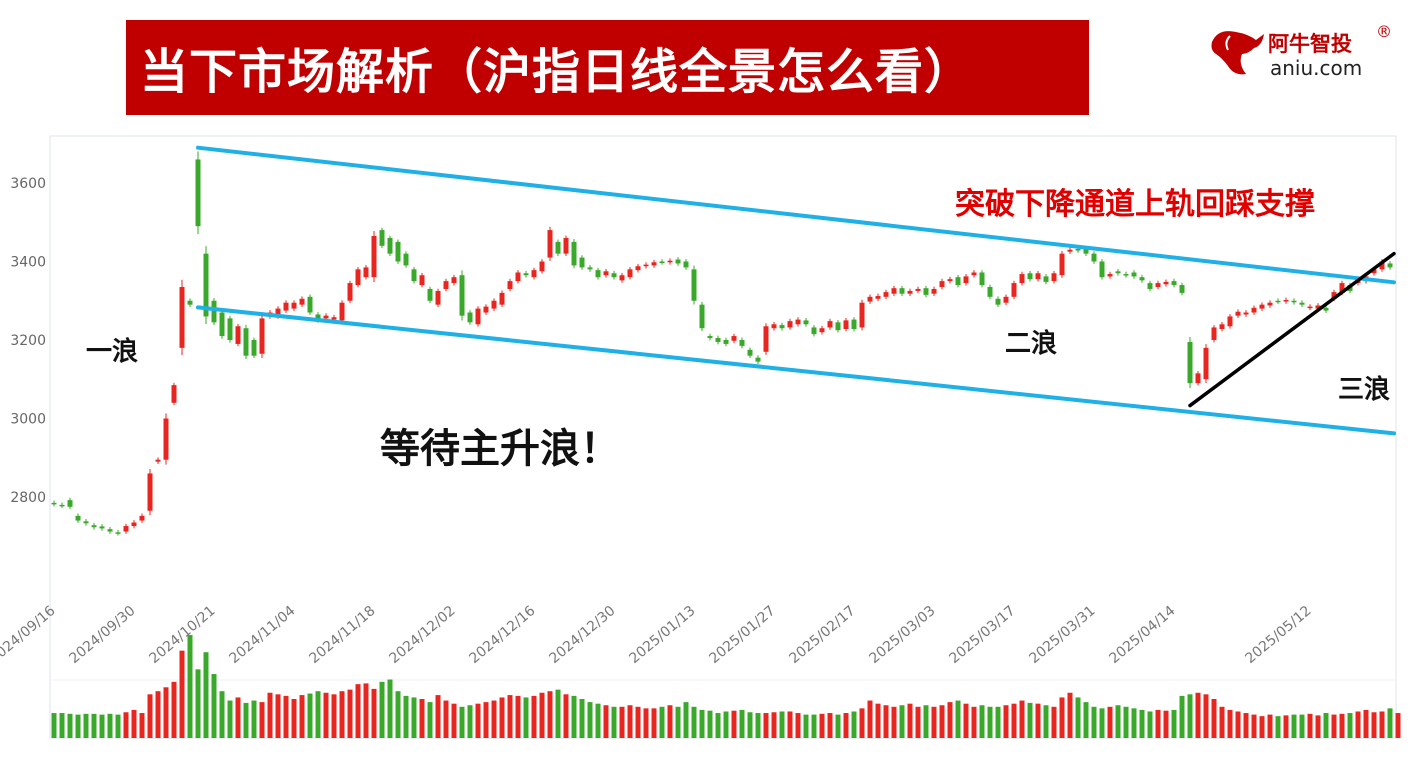 The height and width of the screenshot is (758, 1423). What do you see at coordinates (582, 635) in the screenshot?
I see `x-tick-label: 2024/12/30` at bounding box center [582, 635].